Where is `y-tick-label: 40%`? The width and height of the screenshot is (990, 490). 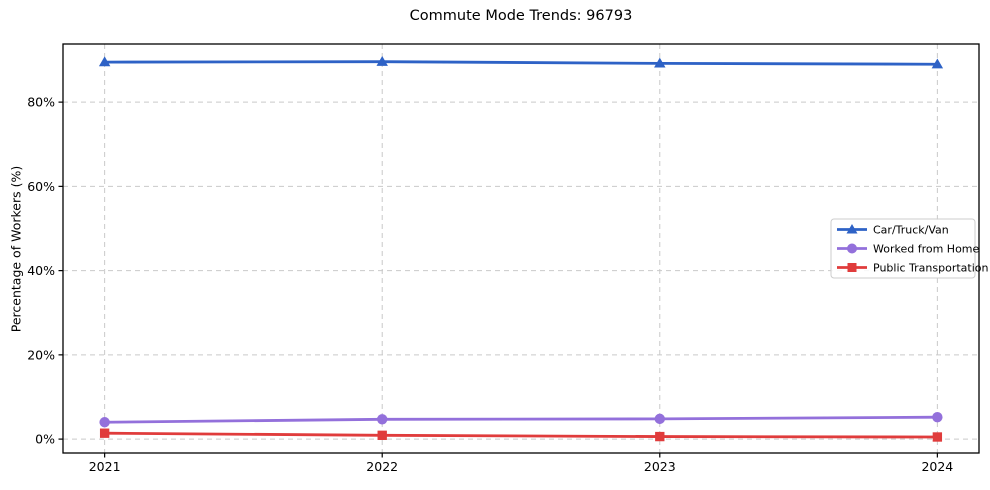
y-tick-label: 40% is located at coordinates (41, 270).